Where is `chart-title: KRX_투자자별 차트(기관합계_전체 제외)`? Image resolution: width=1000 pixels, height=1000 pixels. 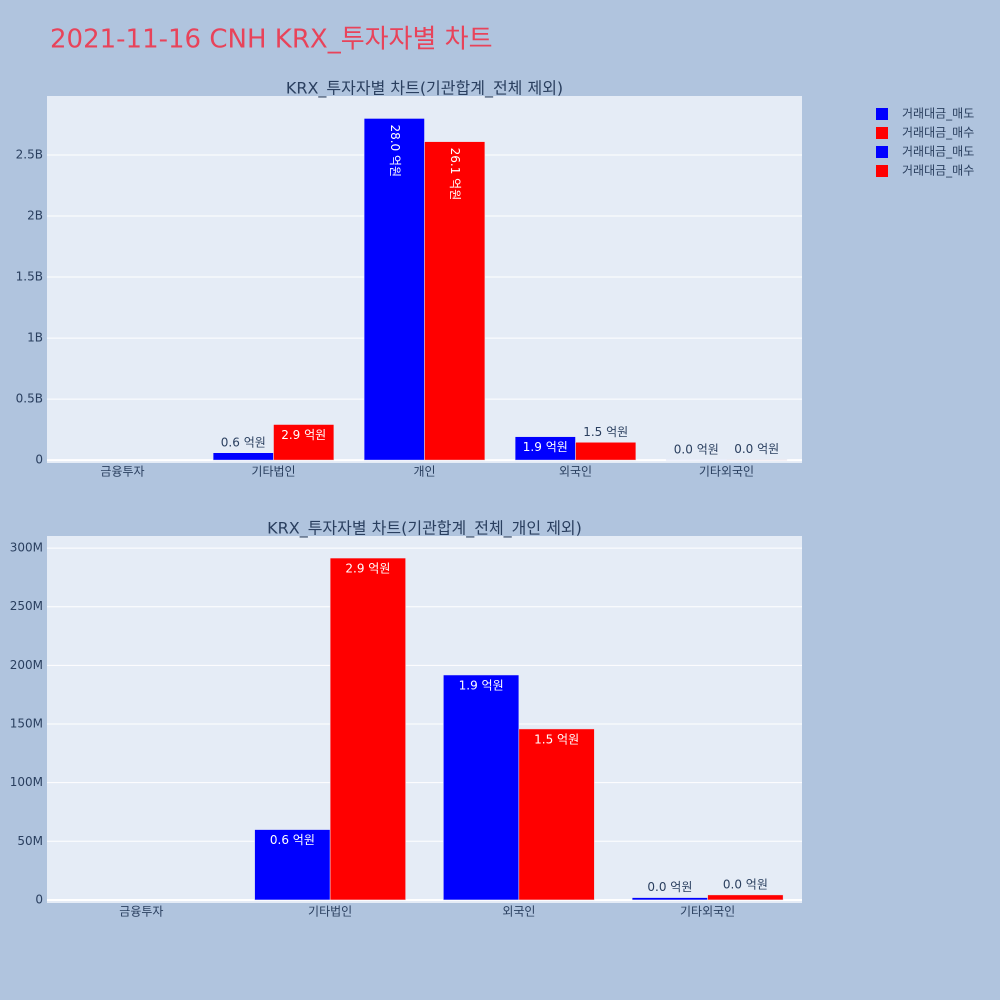 chart-title: KRX_투자자별 차트(기관합계_전체 제외) is located at coordinates (424, 89).